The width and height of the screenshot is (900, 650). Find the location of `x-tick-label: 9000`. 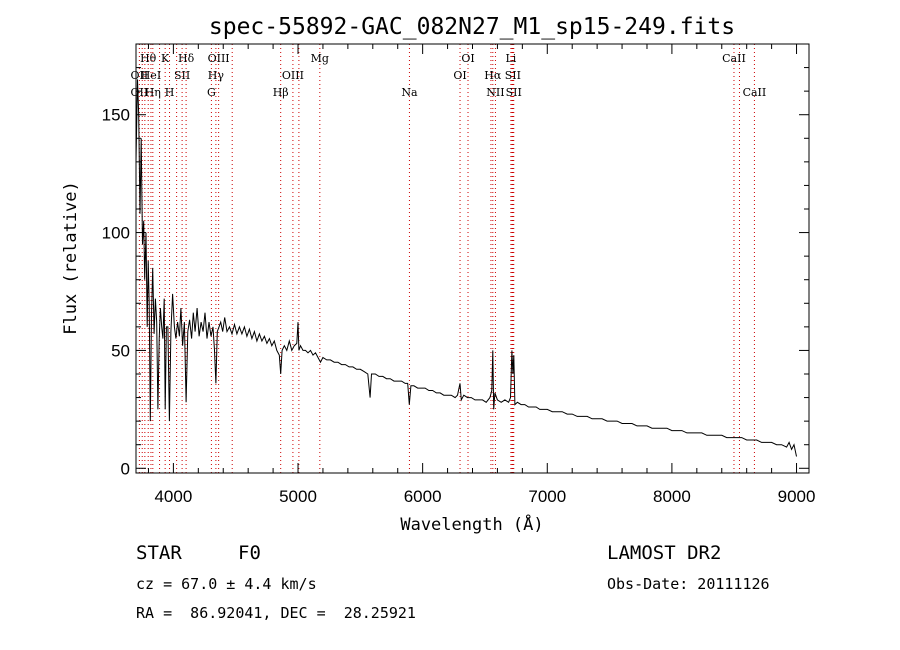

x-tick-label: 9000 is located at coordinates (797, 496).